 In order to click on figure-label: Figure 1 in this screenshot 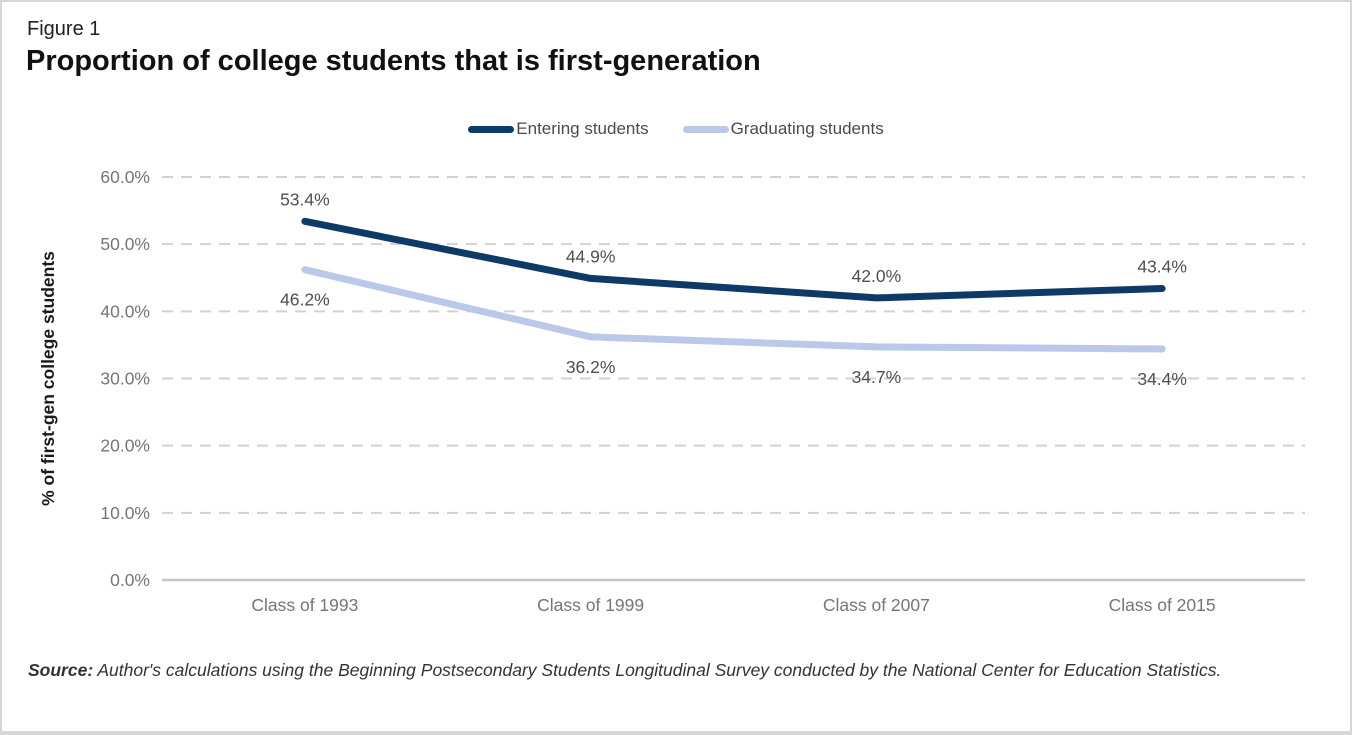, I will do `click(64, 29)`.